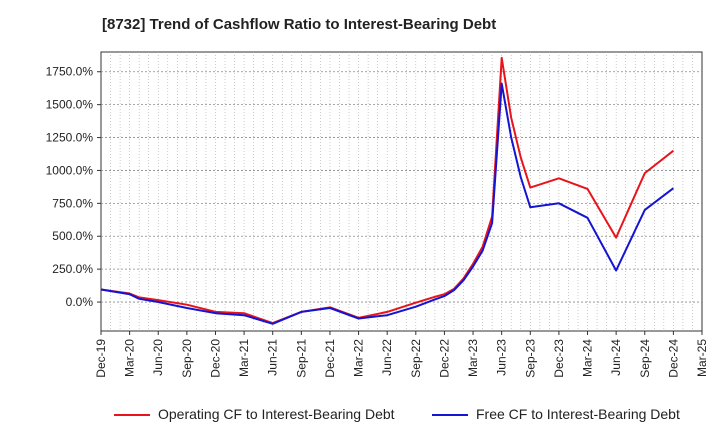  Describe the element at coordinates (450, 415) in the screenshot. I see `legend-swatch-free-cf` at that location.